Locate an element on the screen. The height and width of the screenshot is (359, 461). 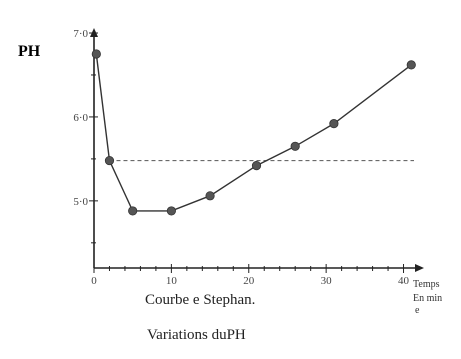
x-axis-label-line-3: e is located at coordinates (417, 310).